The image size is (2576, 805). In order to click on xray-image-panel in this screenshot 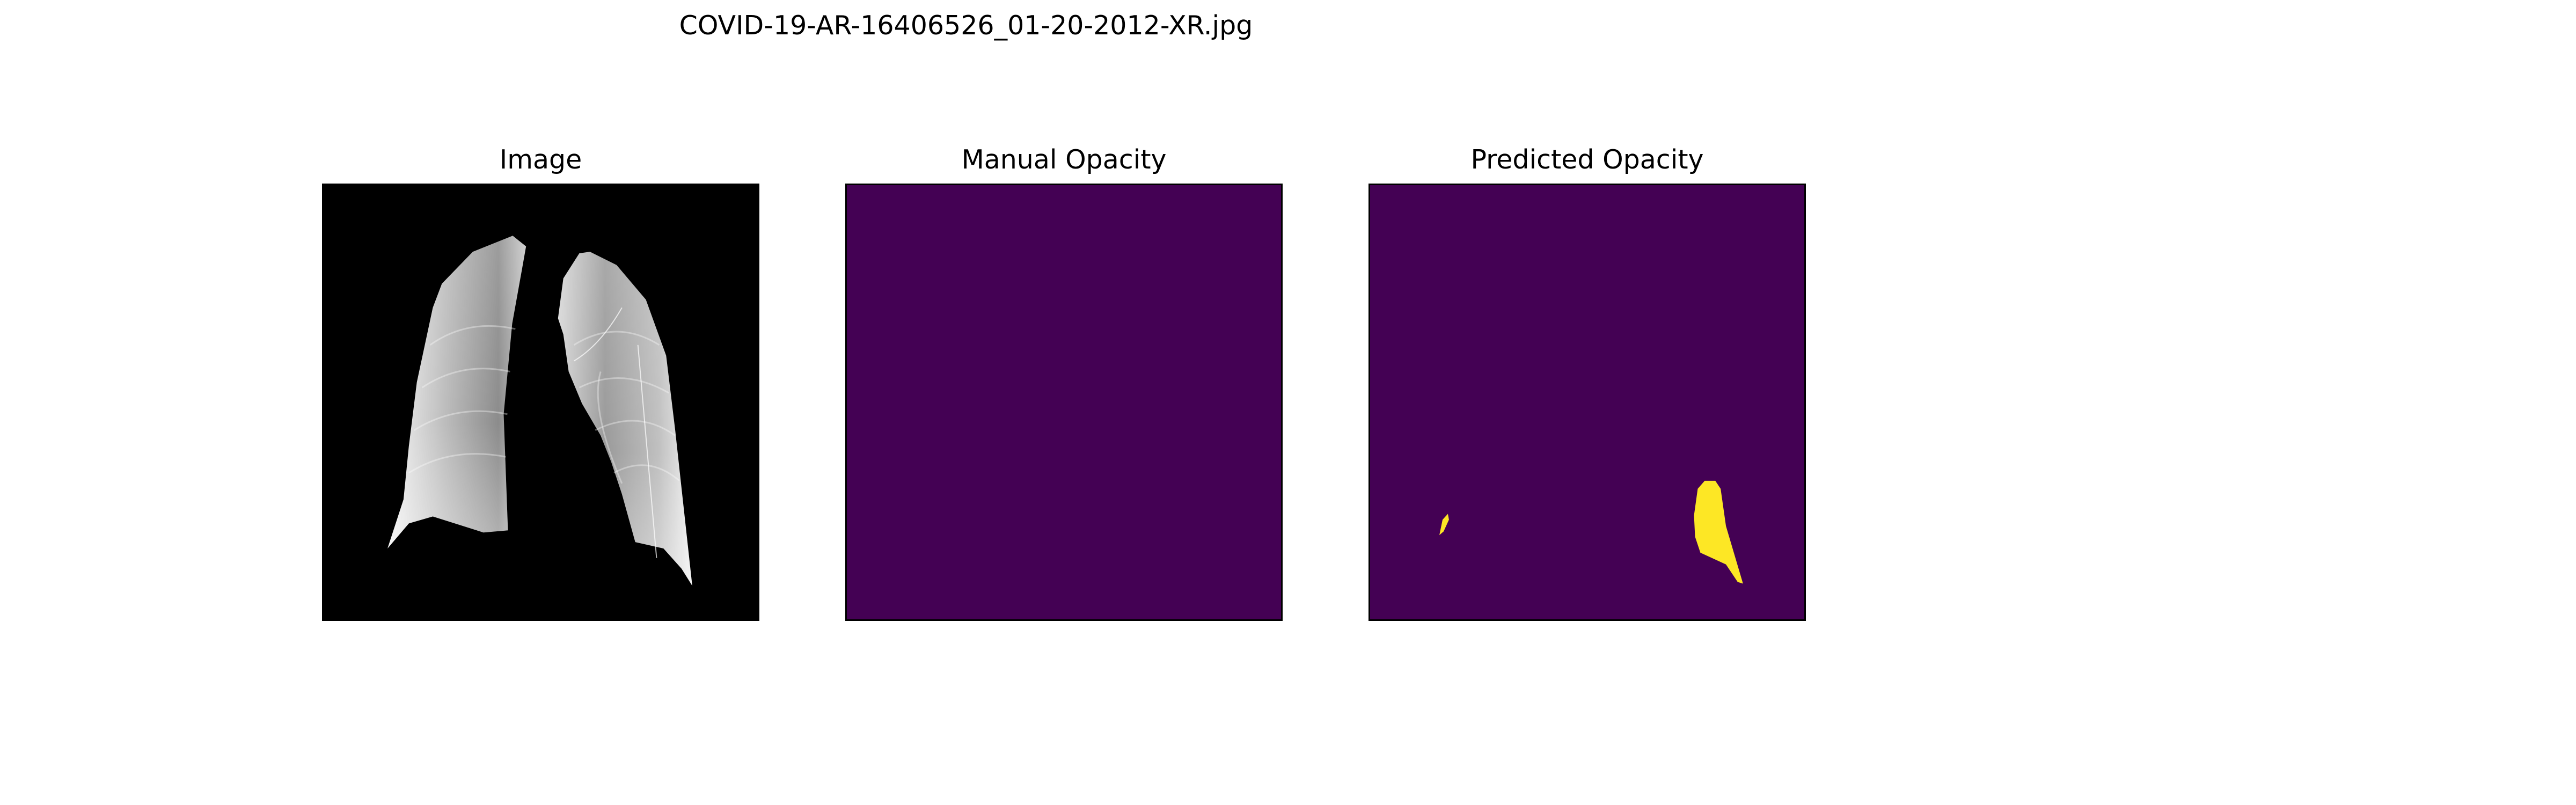, I will do `click(540, 402)`.